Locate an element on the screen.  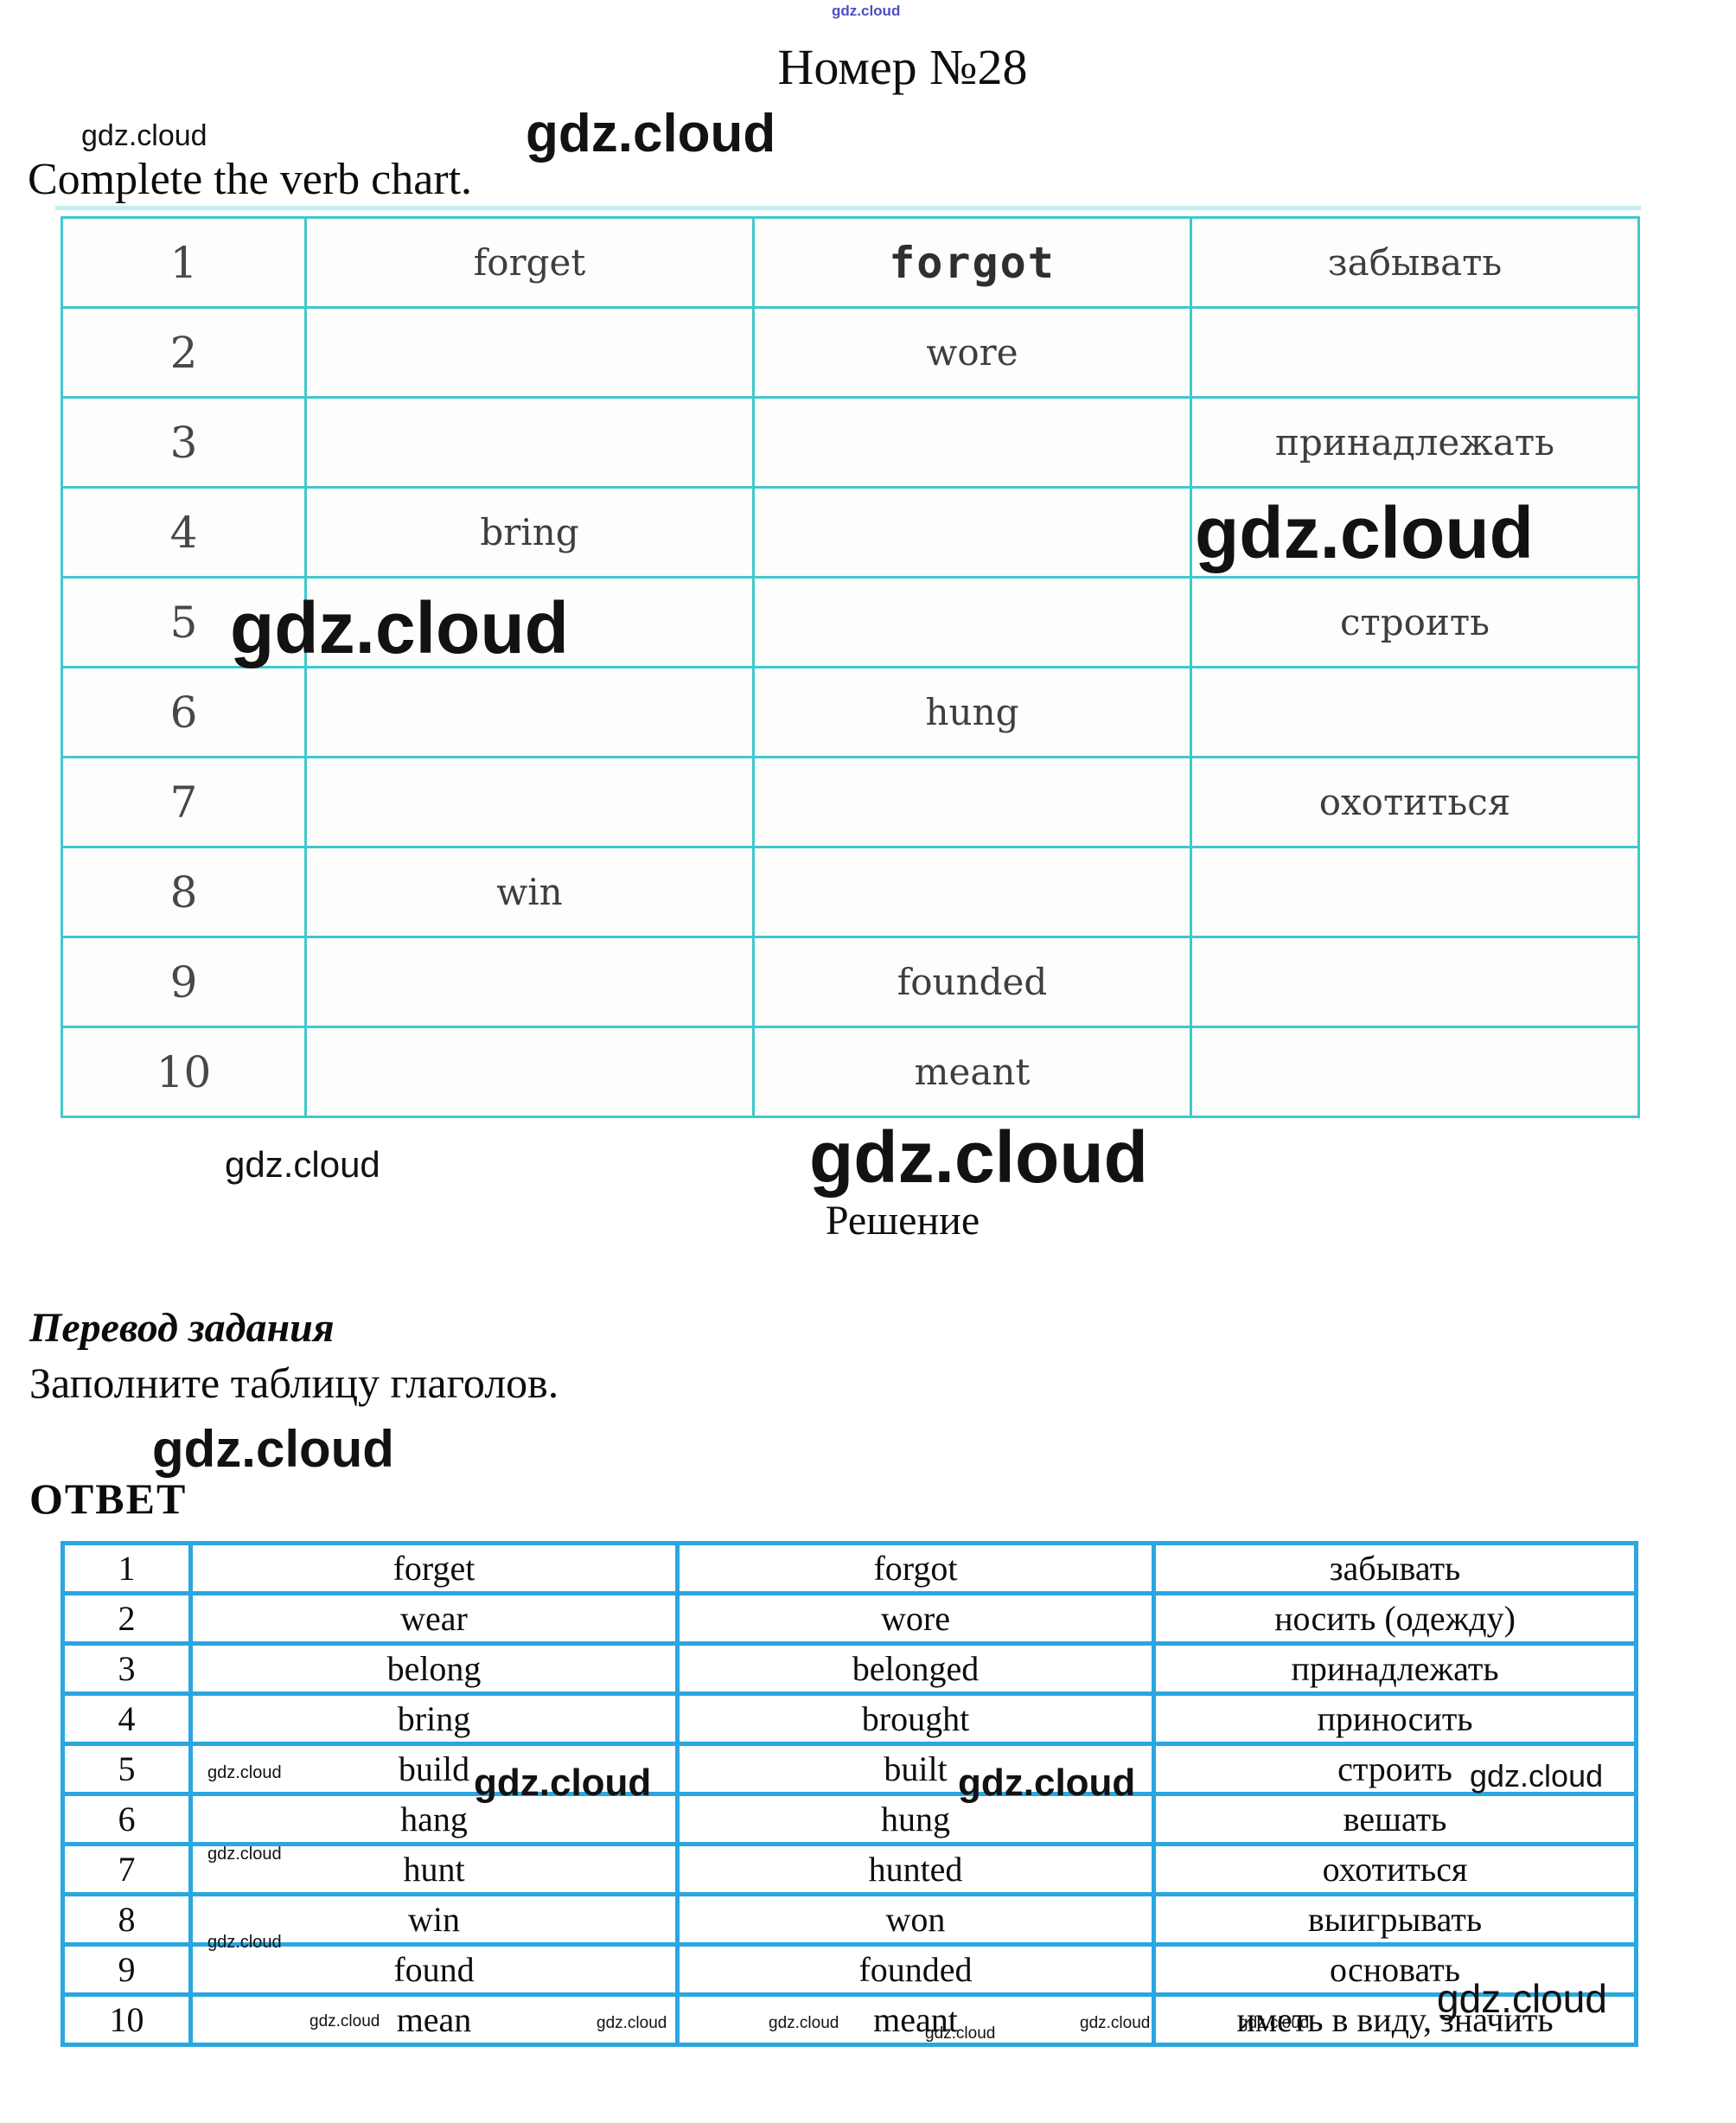
page-title: Номер №28 is located at coordinates (902, 67).